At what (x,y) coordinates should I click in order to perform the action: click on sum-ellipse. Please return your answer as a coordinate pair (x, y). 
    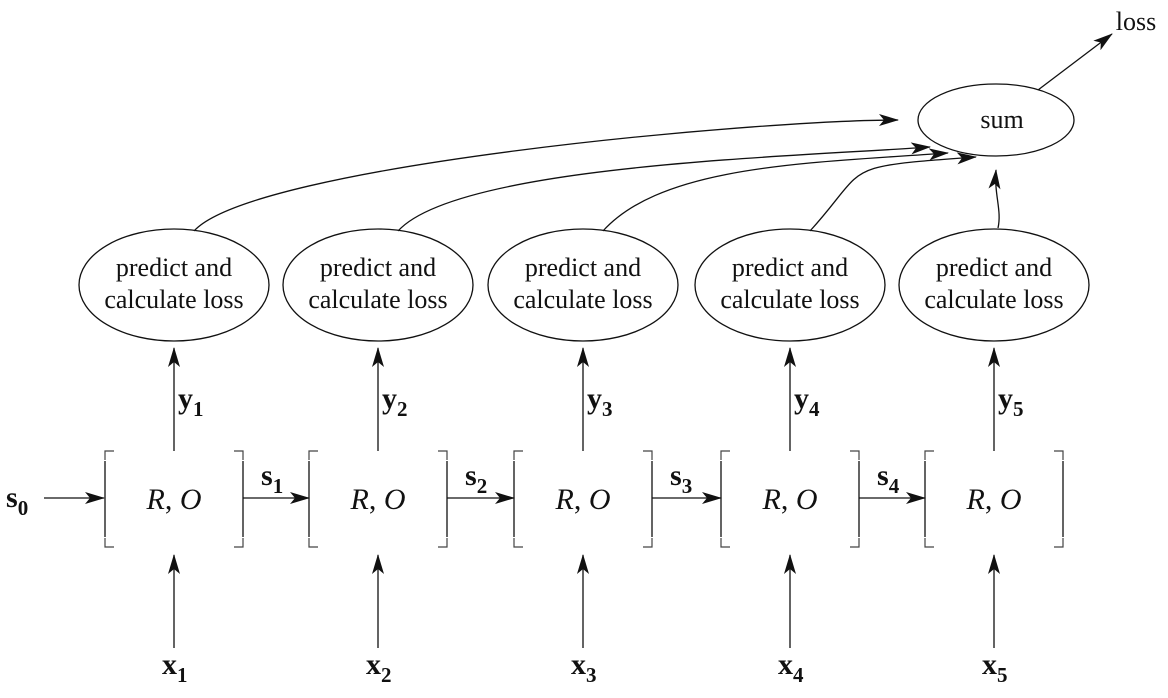
    Looking at the image, I should click on (996, 120).